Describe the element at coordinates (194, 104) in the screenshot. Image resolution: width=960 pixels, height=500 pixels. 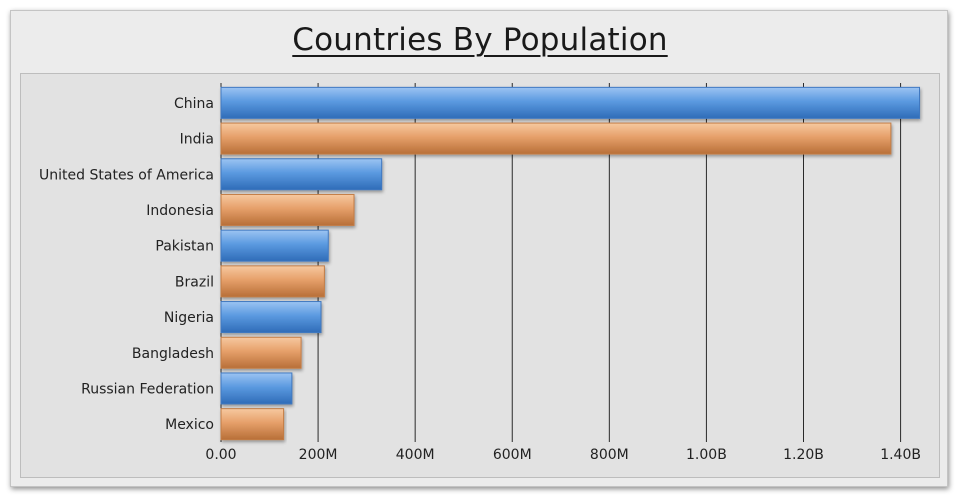
I see `category-label: China` at that location.